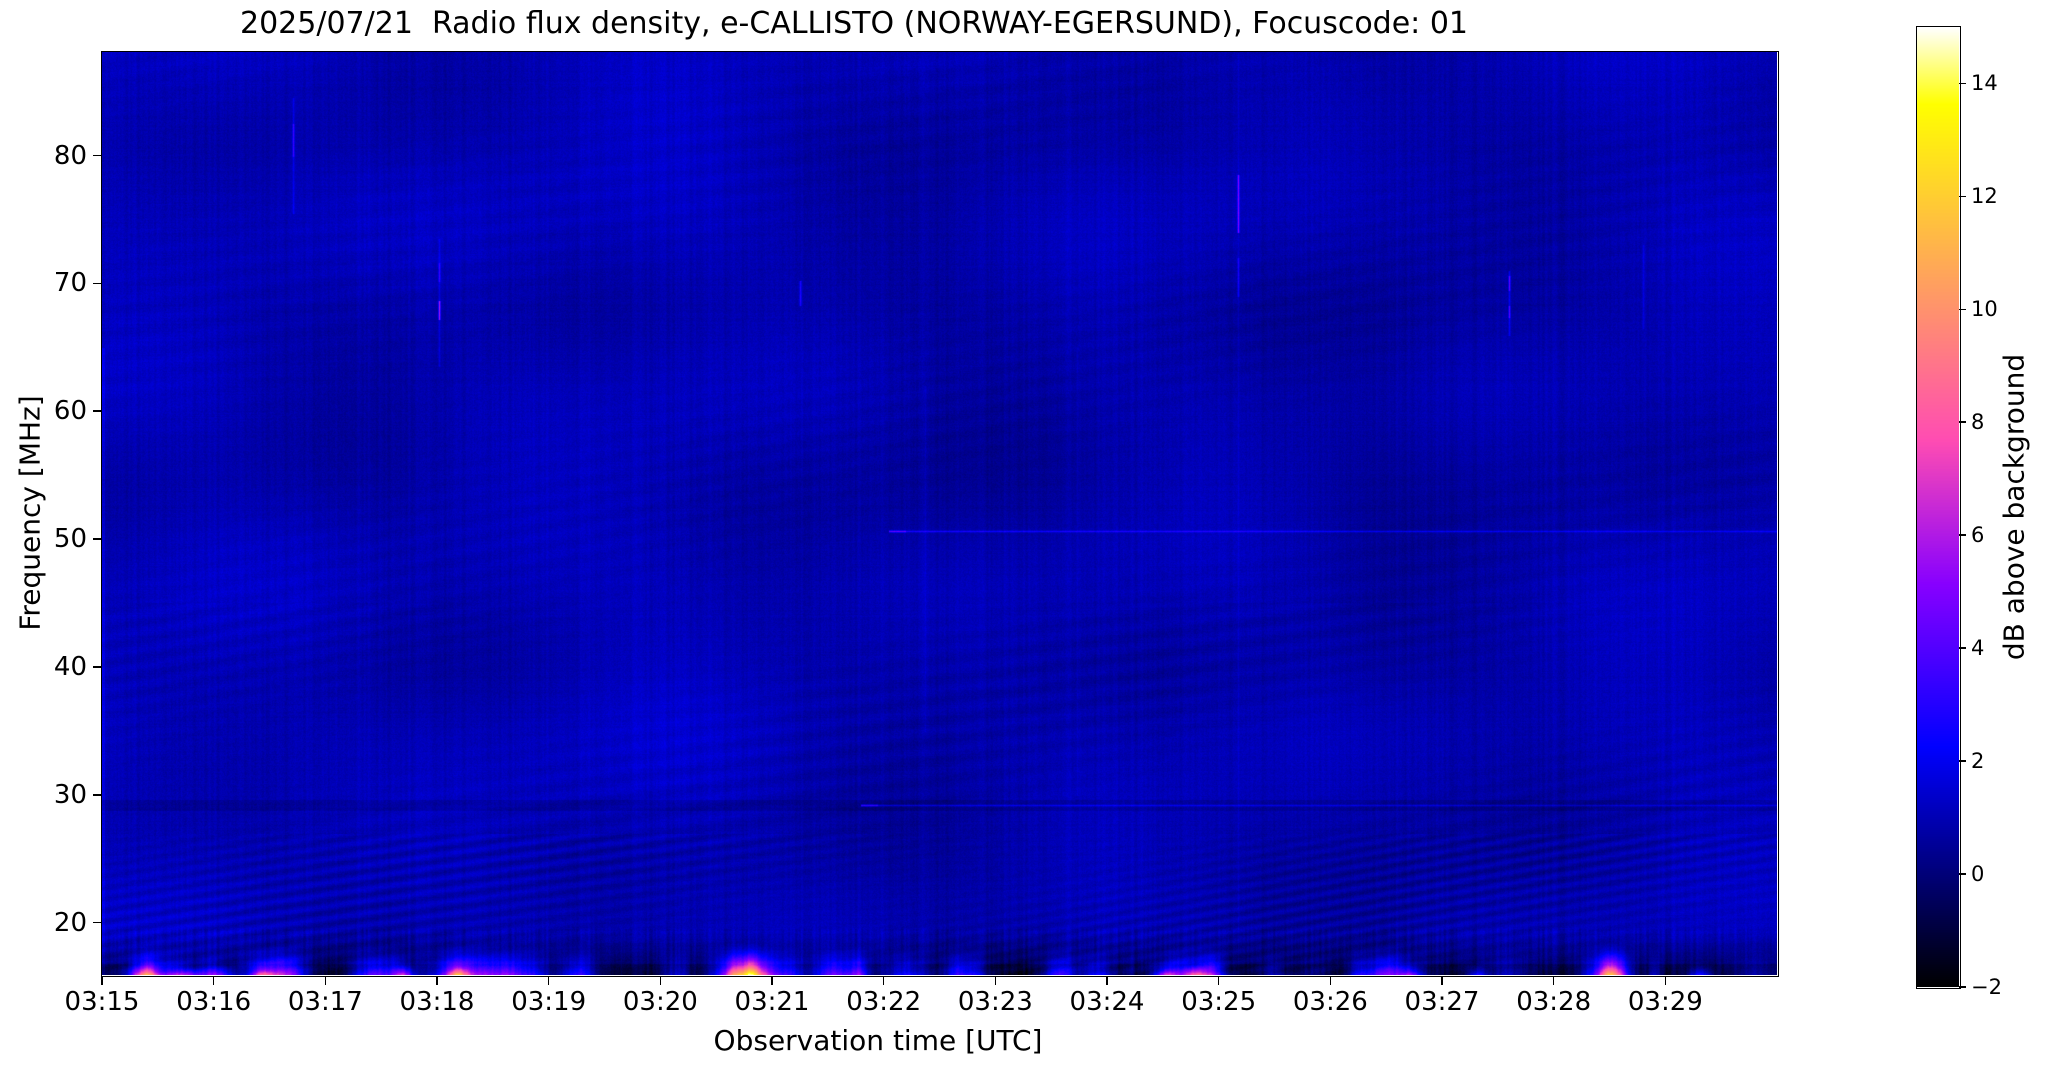 This screenshot has height=1067, width=2047. Describe the element at coordinates (1554, 1002) in the screenshot. I see `x-tick-label: 03:28` at that location.